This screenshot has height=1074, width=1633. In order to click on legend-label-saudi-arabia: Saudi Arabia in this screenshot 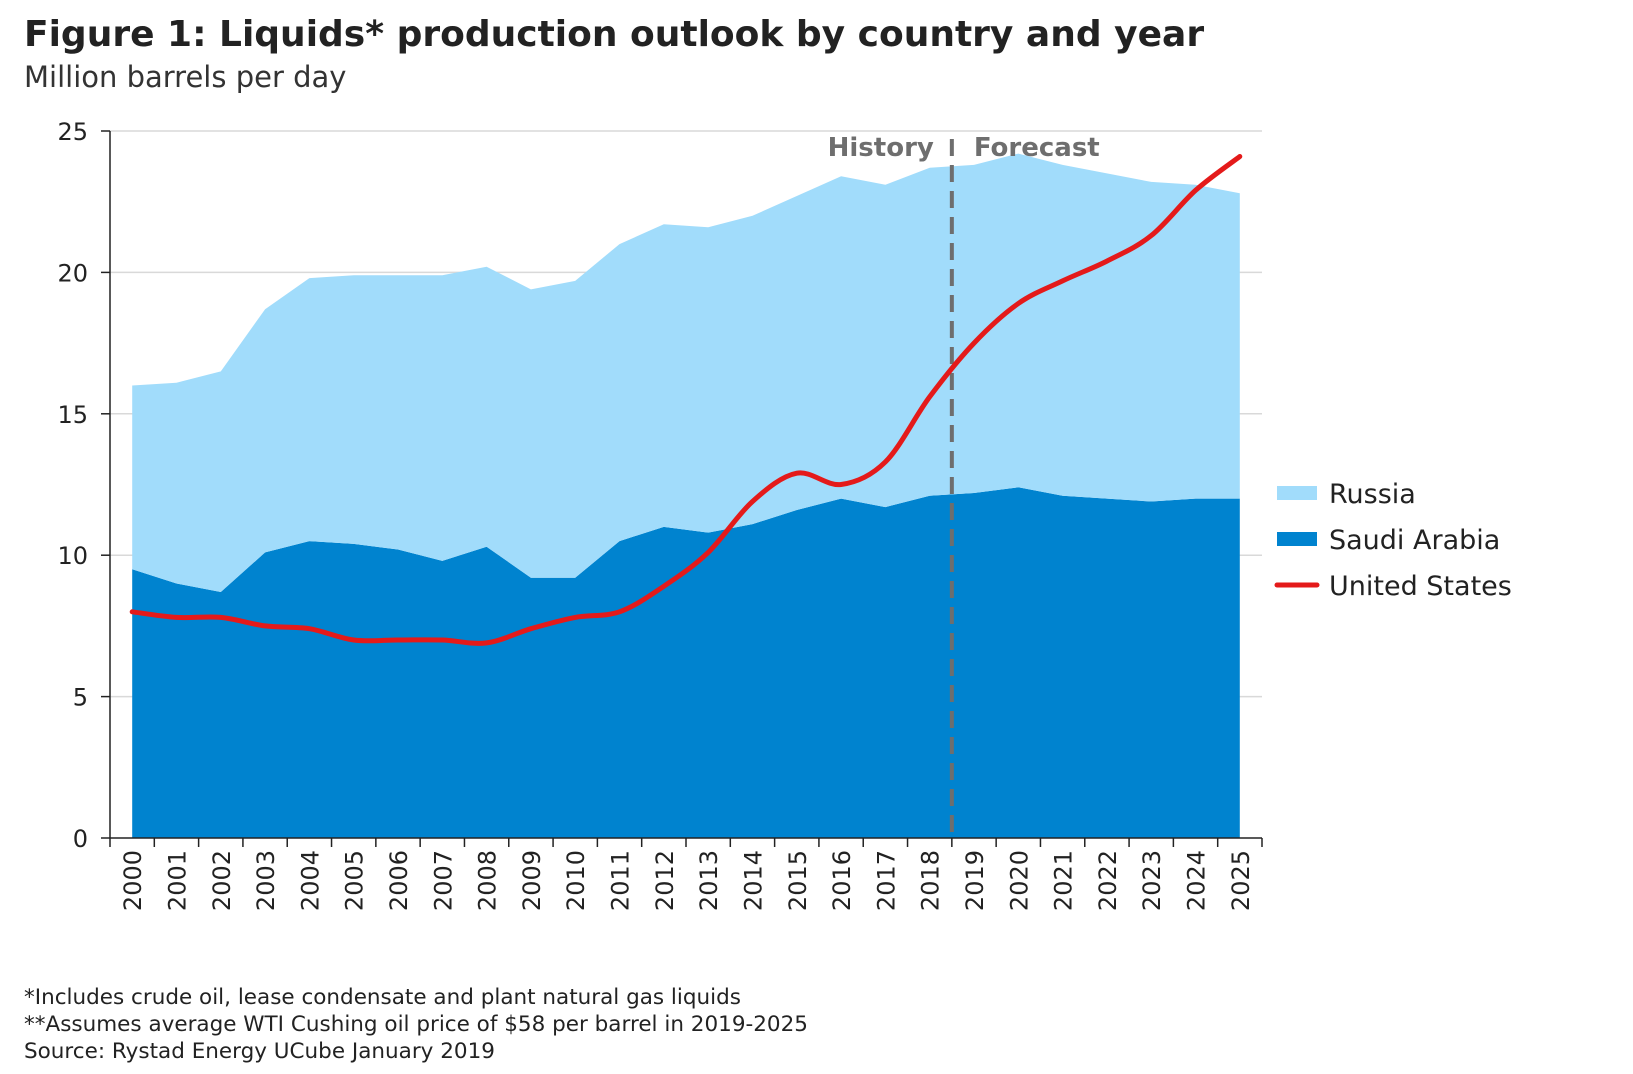, I will do `click(1414, 540)`.